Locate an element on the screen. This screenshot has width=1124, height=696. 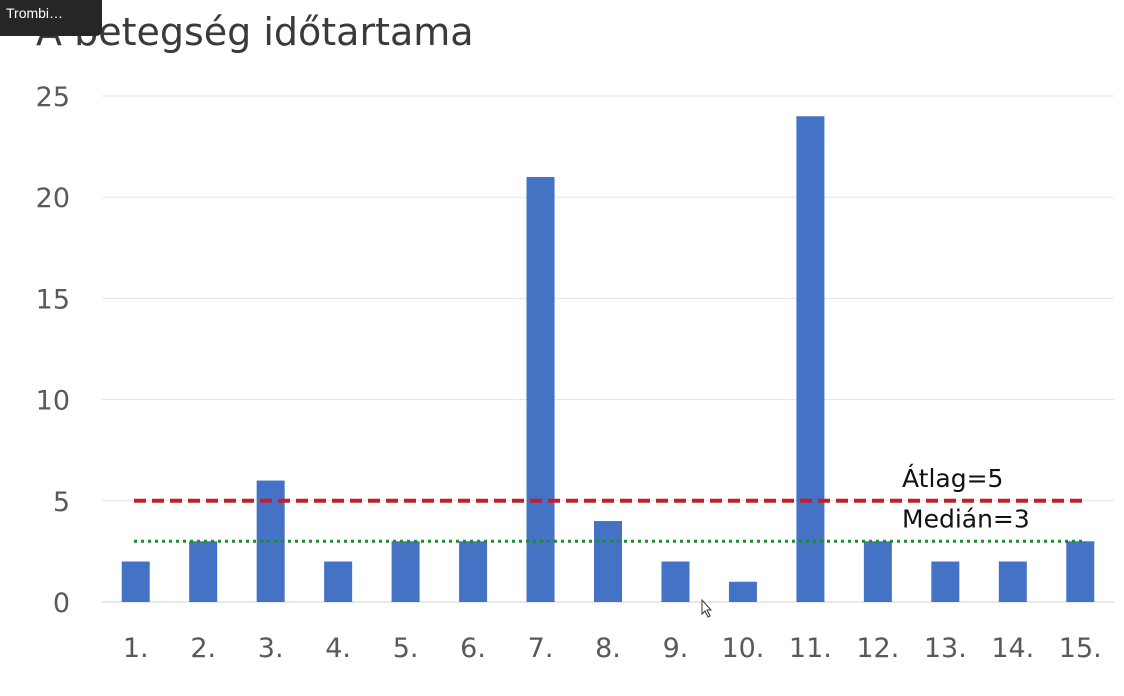
y-tick-label: 0 is located at coordinates (61, 603).